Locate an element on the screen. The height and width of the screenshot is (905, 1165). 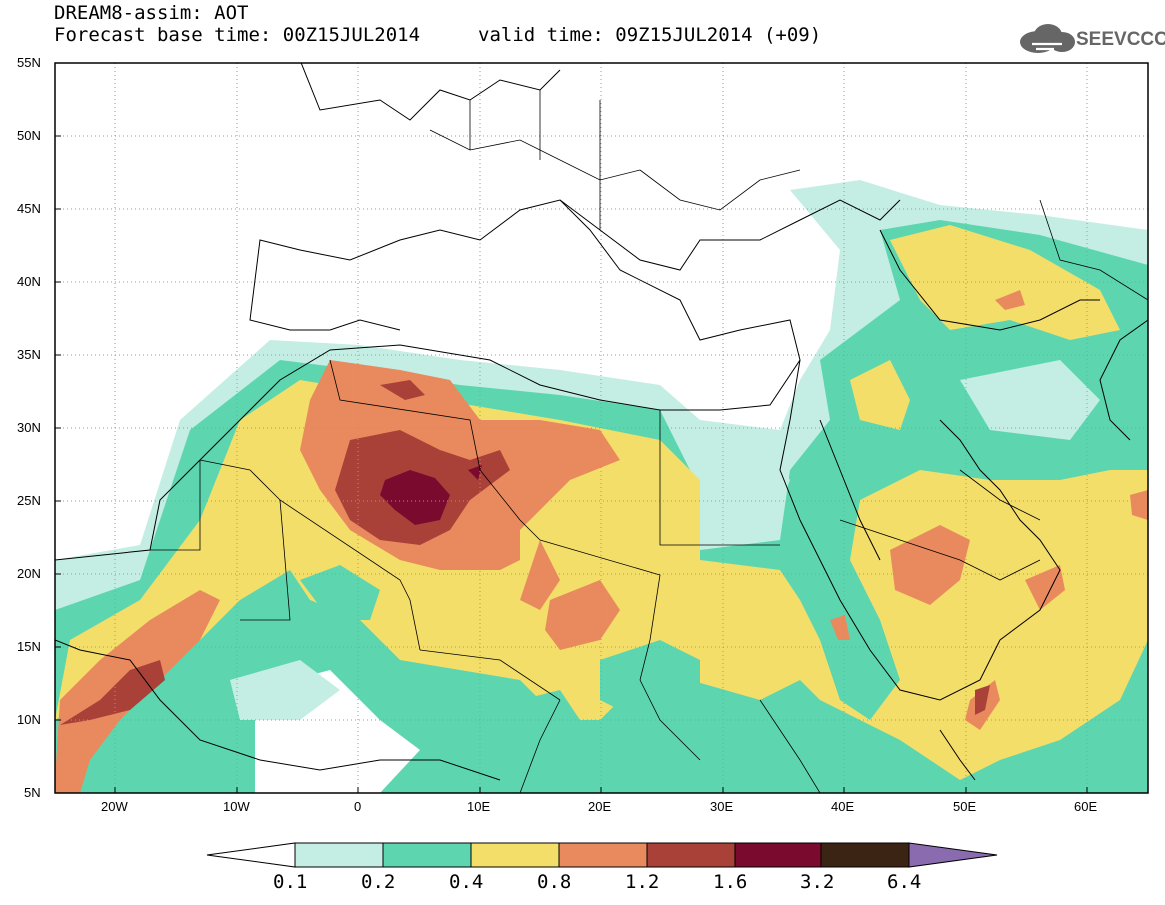
lat-label: 55N is located at coordinates (29, 62).